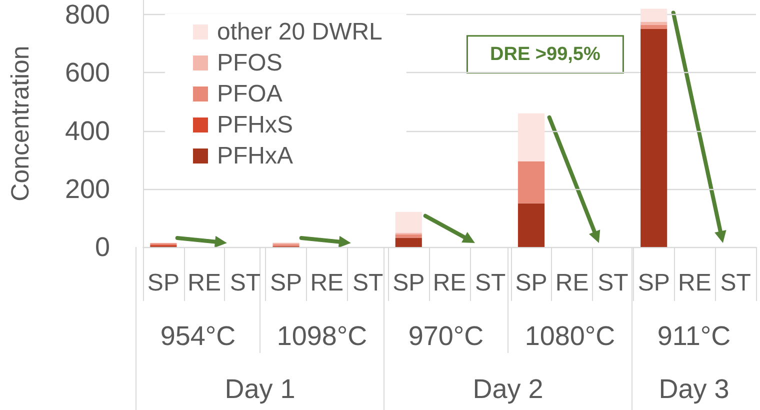 The width and height of the screenshot is (760, 410). Describe the element at coordinates (198, 336) in the screenshot. I see `text: 954°C` at that location.